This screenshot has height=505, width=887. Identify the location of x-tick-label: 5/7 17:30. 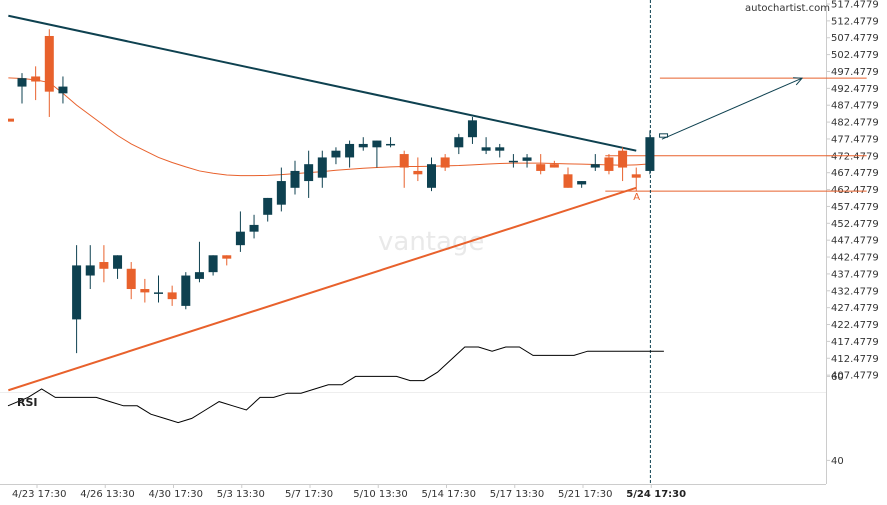
(309, 494).